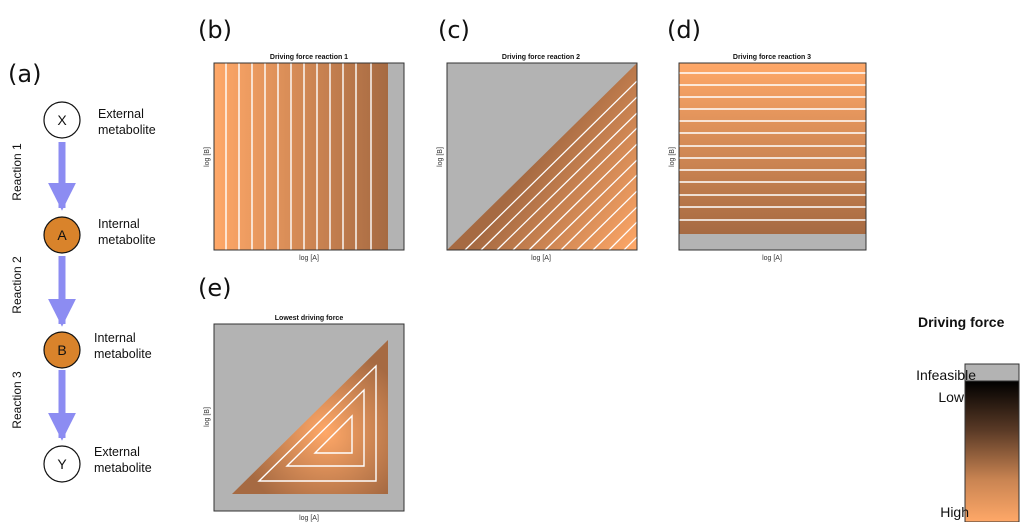 This screenshot has height=522, width=1035. I want to click on node-x, so click(62, 120).